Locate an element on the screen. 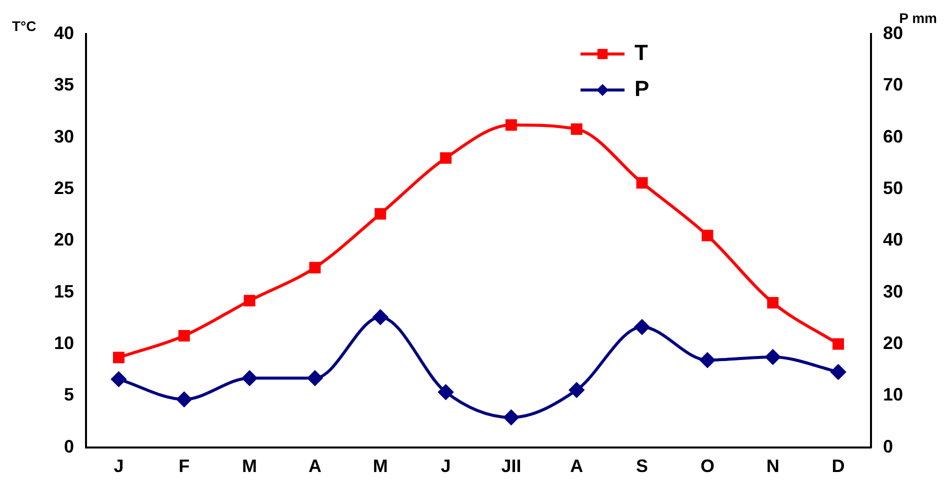 The image size is (947, 493). y2-tick-label: 40 is located at coordinates (893, 240).